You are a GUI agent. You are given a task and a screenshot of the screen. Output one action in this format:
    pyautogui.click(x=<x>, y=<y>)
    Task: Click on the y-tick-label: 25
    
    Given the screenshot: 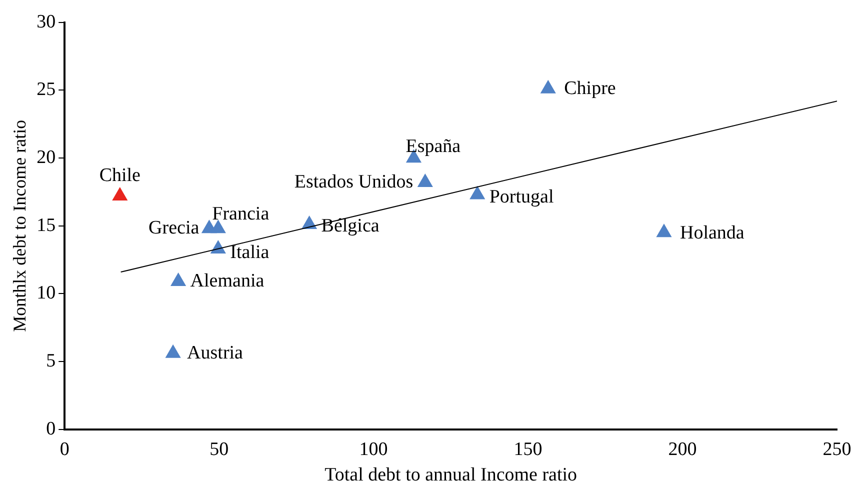 What is the action you would take?
    pyautogui.click(x=46, y=89)
    